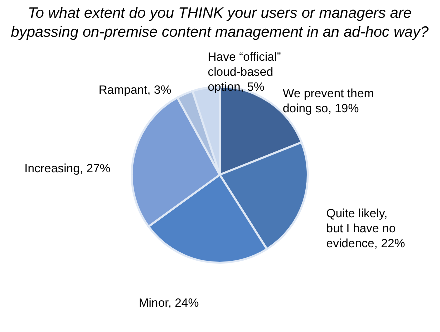 The height and width of the screenshot is (332, 440). Describe the element at coordinates (328, 101) in the screenshot. I see `slice-label: We prevent them doing so, 19%` at that location.